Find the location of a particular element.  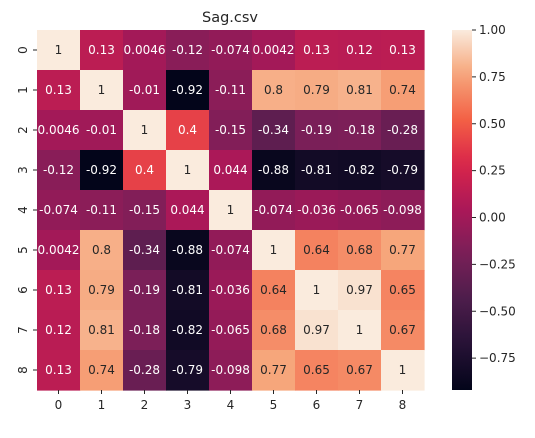

x-tick-label: 4 is located at coordinates (231, 405).